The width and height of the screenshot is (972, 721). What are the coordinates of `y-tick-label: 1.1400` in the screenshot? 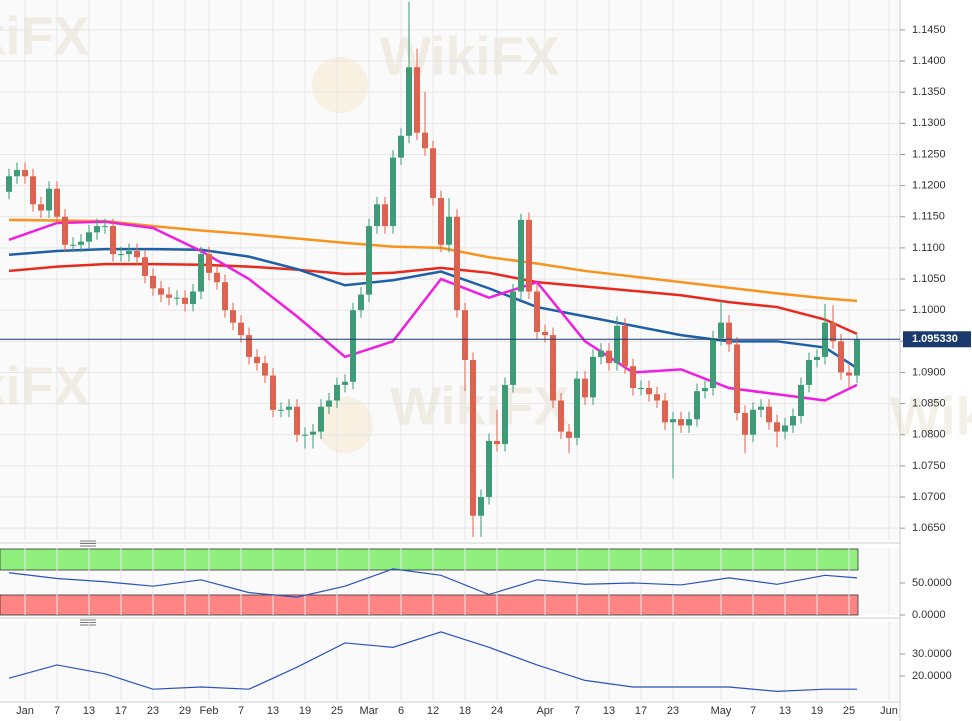 It's located at (929, 61).